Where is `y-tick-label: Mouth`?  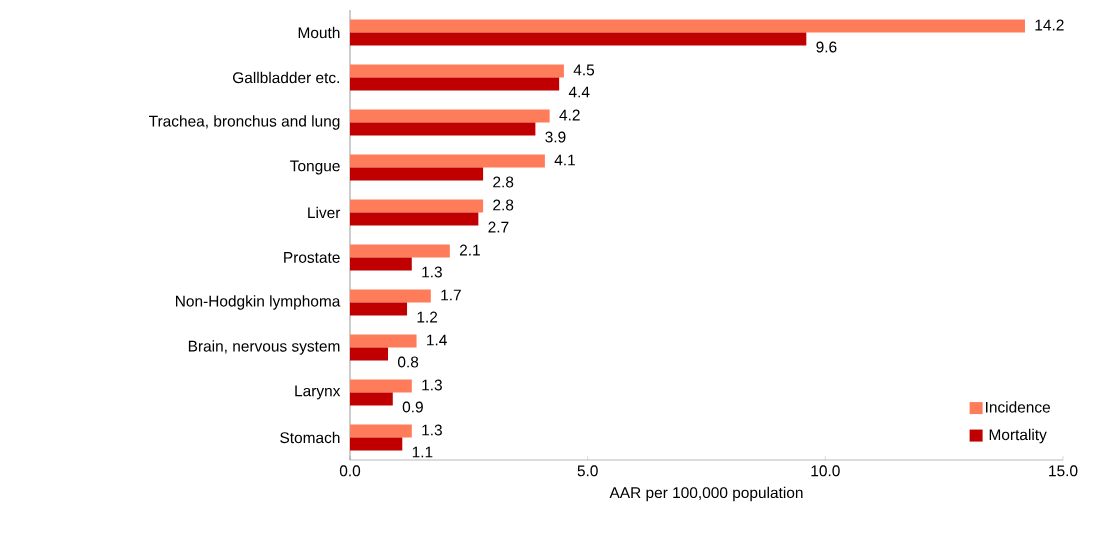 y-tick-label: Mouth is located at coordinates (319, 32).